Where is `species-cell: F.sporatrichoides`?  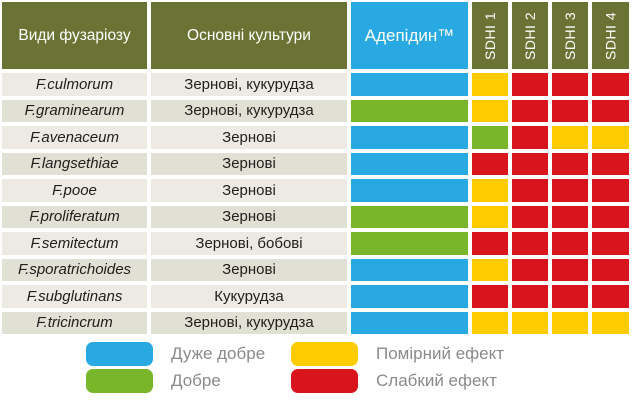
species-cell: F.sporatrichoides is located at coordinates (74, 269).